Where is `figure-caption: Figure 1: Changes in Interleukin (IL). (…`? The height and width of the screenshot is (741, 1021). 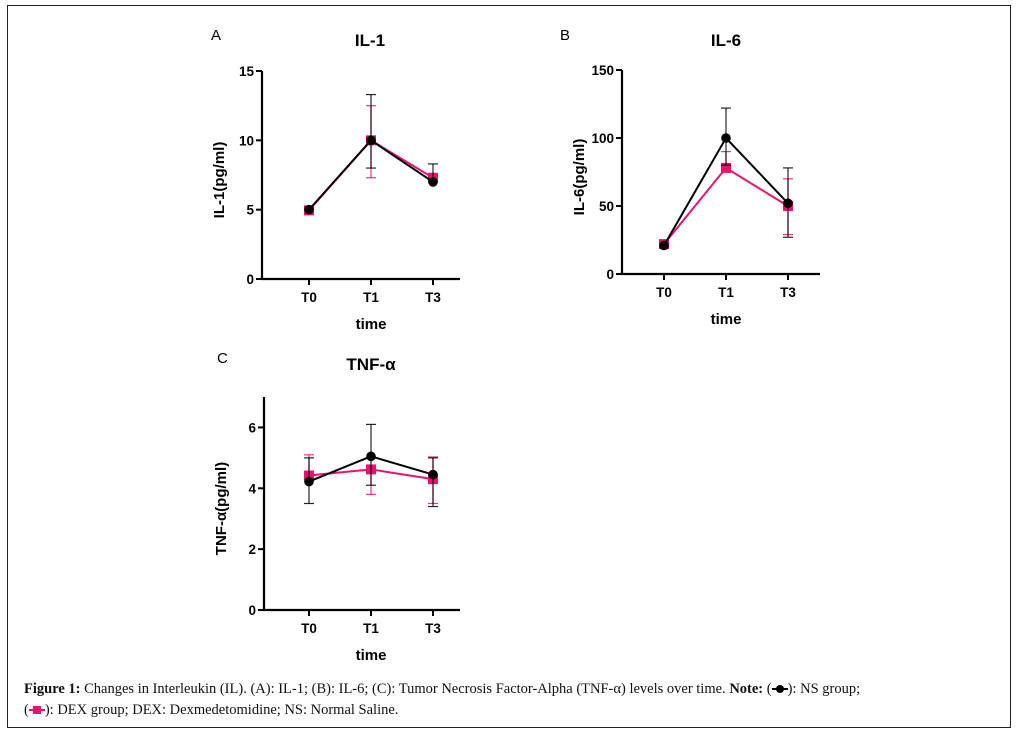 figure-caption: Figure 1: Changes in Interleukin (IL). (… is located at coordinates (442, 699).